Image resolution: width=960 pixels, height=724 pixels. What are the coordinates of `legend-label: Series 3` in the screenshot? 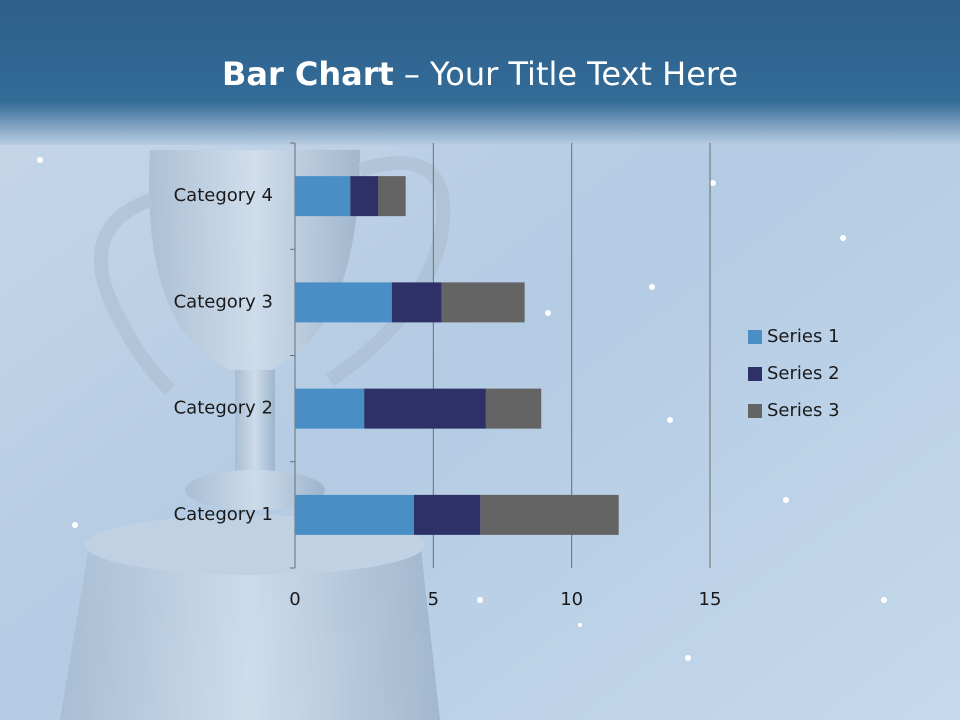 It's located at (803, 410).